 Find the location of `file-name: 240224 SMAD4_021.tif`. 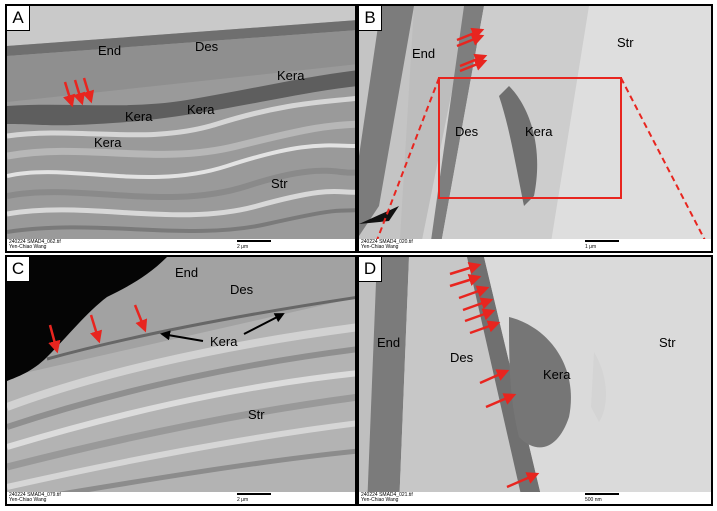

file-name: 240224 SMAD4_021.tif is located at coordinates (387, 495).